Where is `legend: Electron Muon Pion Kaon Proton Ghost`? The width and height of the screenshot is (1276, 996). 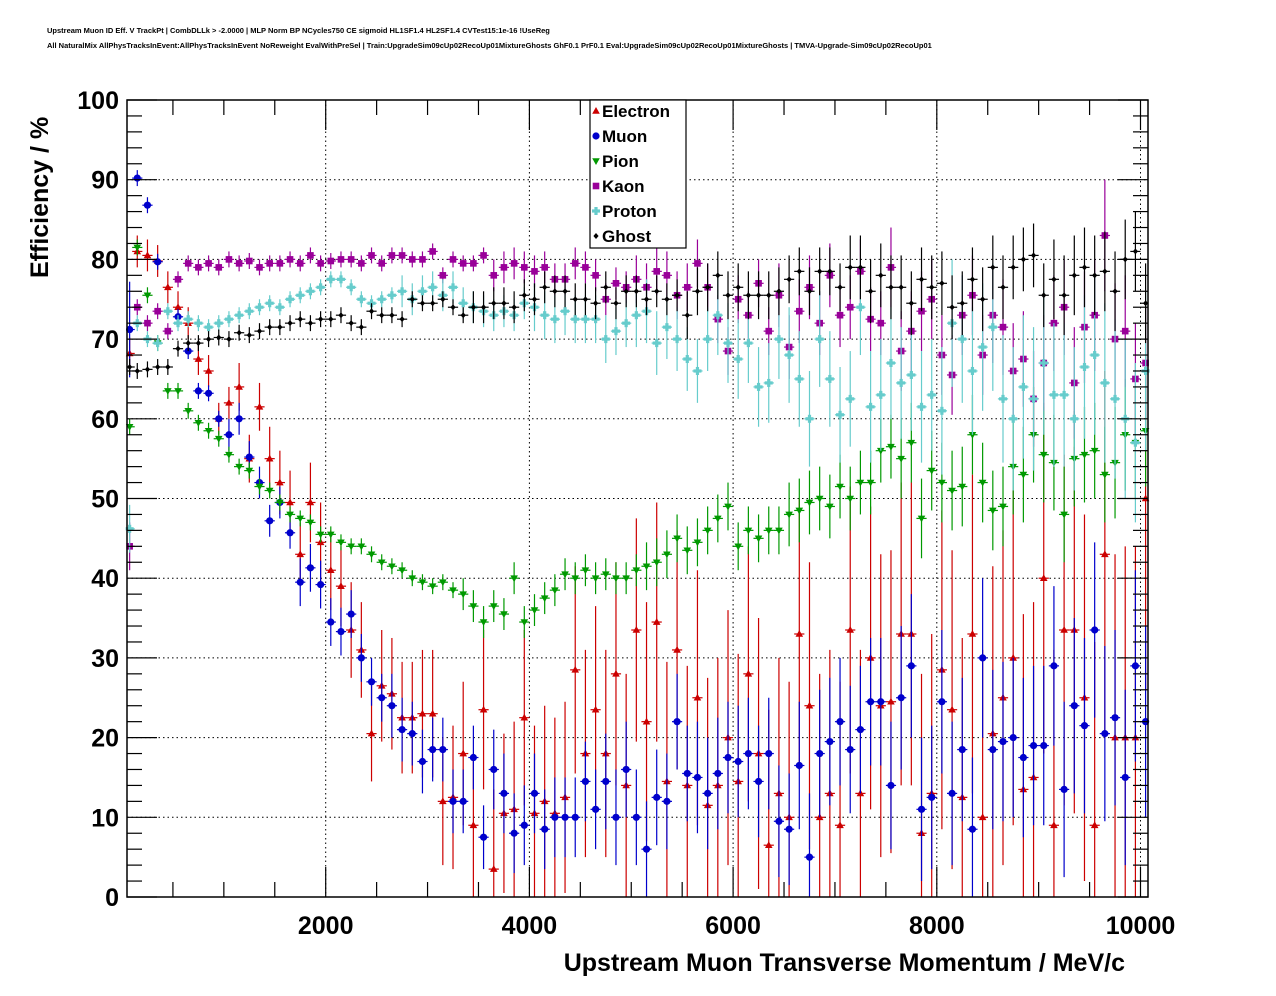 legend: Electron Muon Pion Kaon Proton Ghost is located at coordinates (638, 174).